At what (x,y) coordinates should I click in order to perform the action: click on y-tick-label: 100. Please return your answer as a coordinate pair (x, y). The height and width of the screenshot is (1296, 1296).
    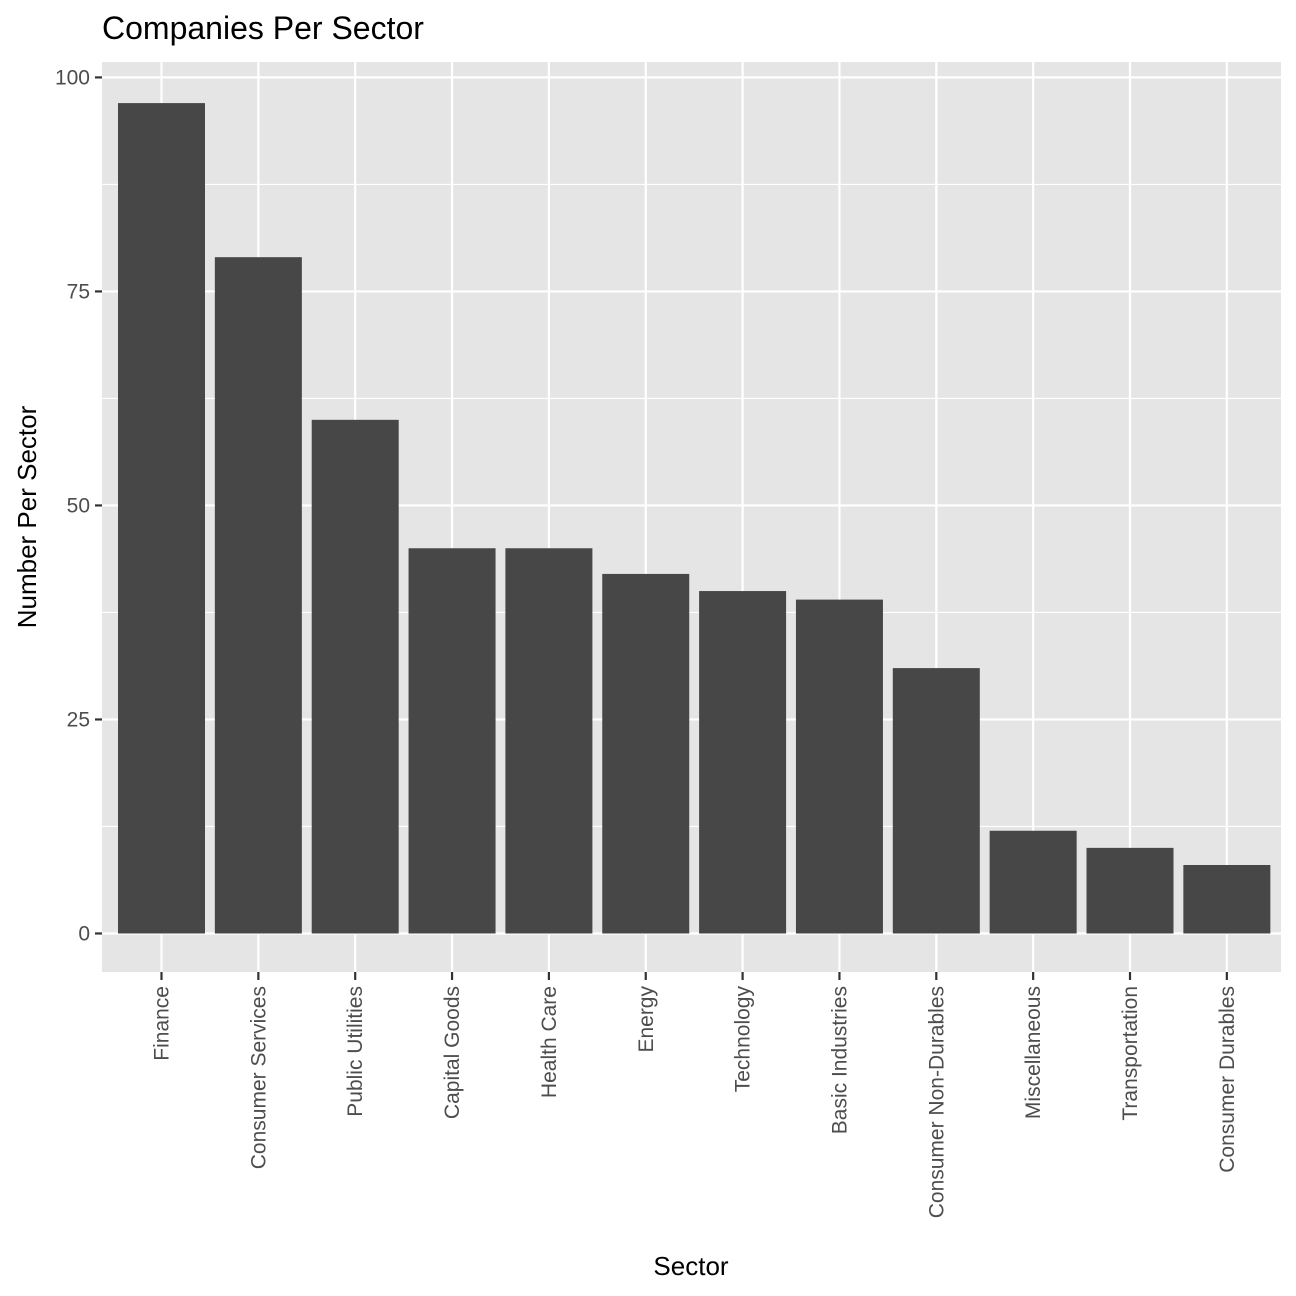
    Looking at the image, I should click on (72, 77).